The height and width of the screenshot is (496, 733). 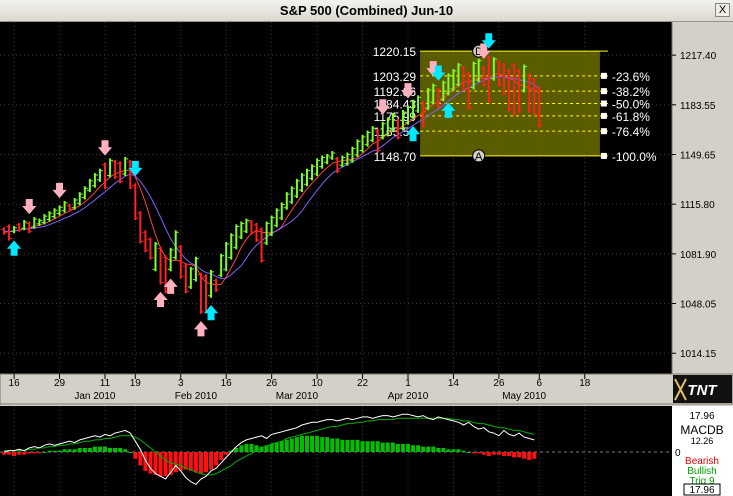 What do you see at coordinates (701, 471) in the screenshot?
I see `indicator-legend-item: Bullish` at bounding box center [701, 471].